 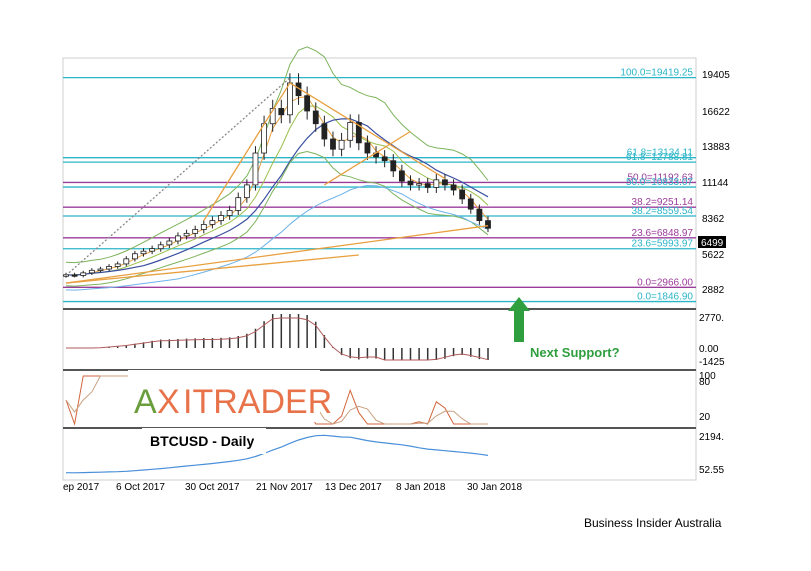 I want to click on volume-line, so click(x=277, y=454).